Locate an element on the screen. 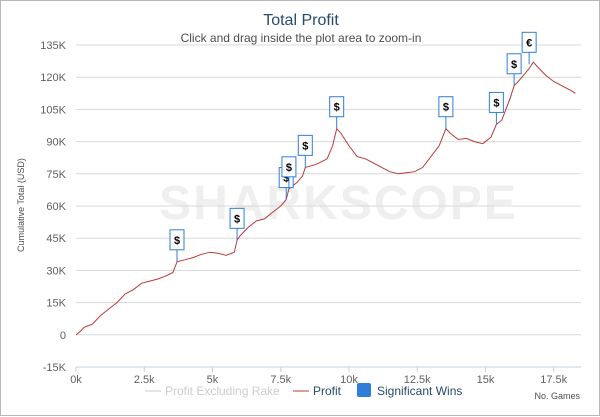  legend-item: Significant Wins is located at coordinates (409, 390).